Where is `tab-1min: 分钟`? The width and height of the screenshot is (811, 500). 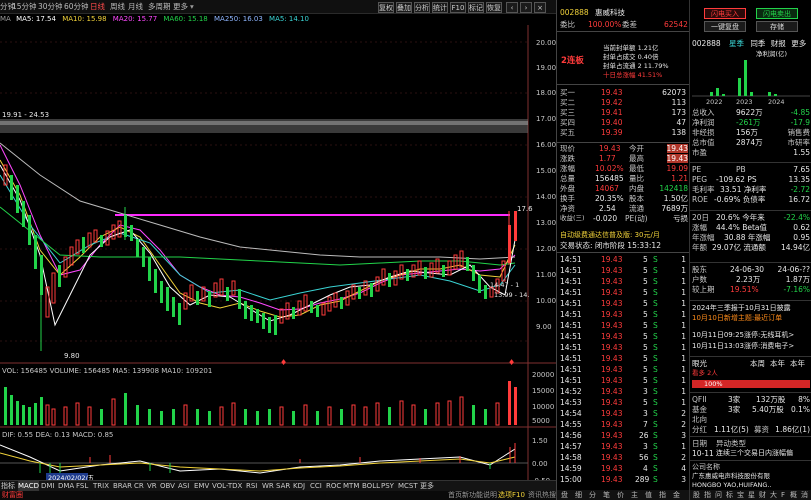
tab-1min: 分钟 is located at coordinates (7, 6).